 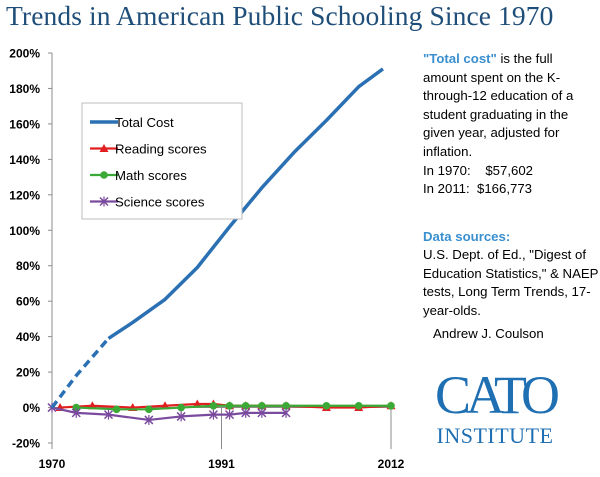 I want to click on y-tick-label: 0%, so click(x=32, y=408).